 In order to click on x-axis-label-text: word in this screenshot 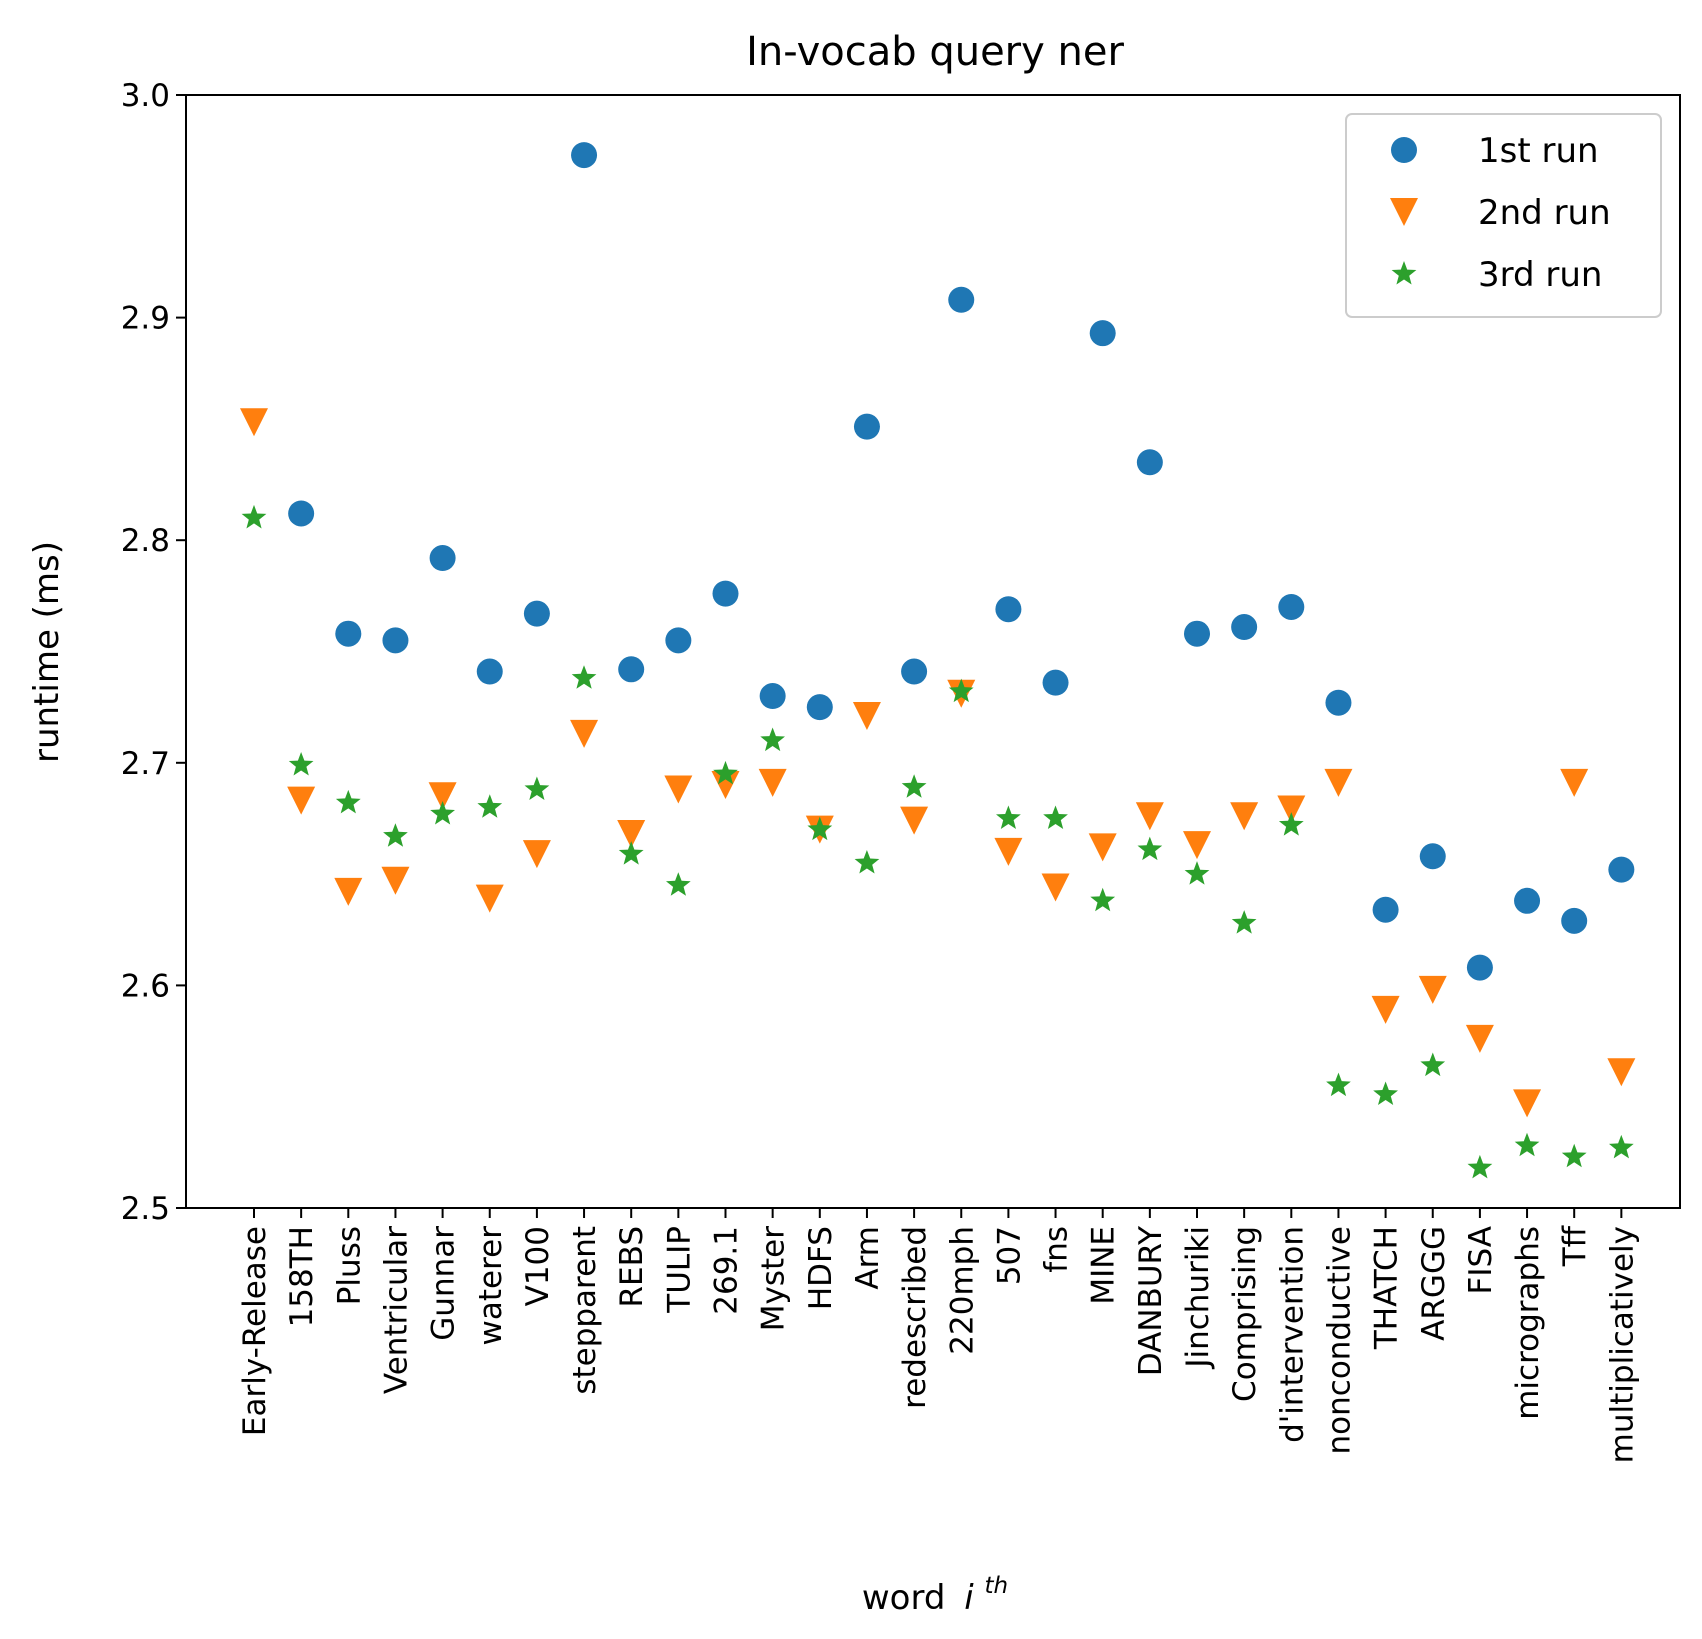, I will do `click(904, 1598)`.